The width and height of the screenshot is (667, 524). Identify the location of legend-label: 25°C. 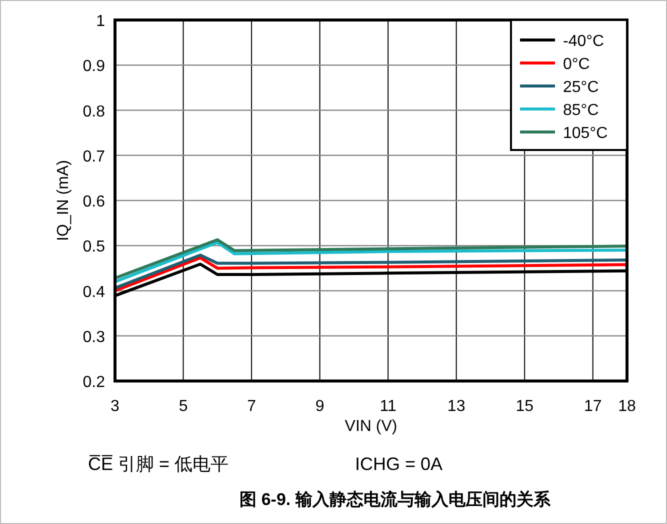
(581, 87).